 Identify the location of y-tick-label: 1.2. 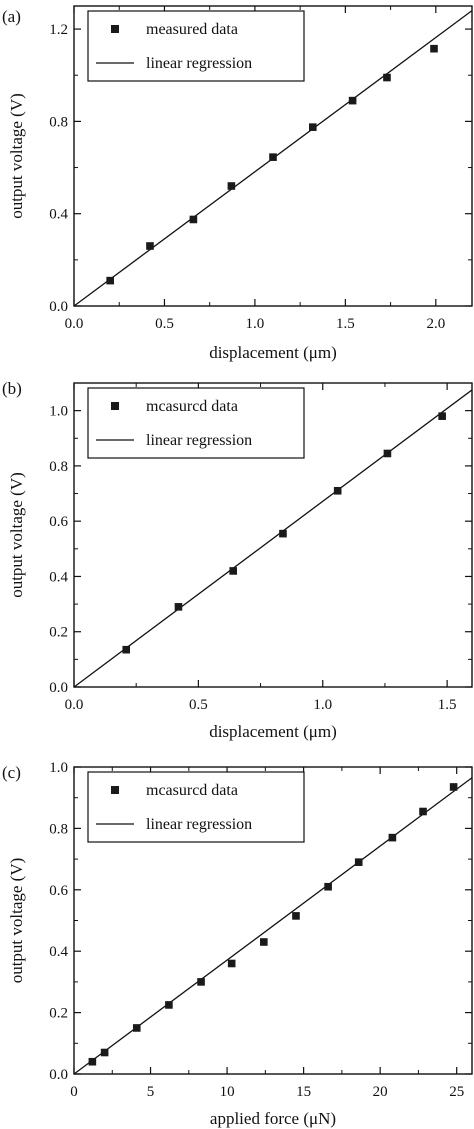
(58, 30).